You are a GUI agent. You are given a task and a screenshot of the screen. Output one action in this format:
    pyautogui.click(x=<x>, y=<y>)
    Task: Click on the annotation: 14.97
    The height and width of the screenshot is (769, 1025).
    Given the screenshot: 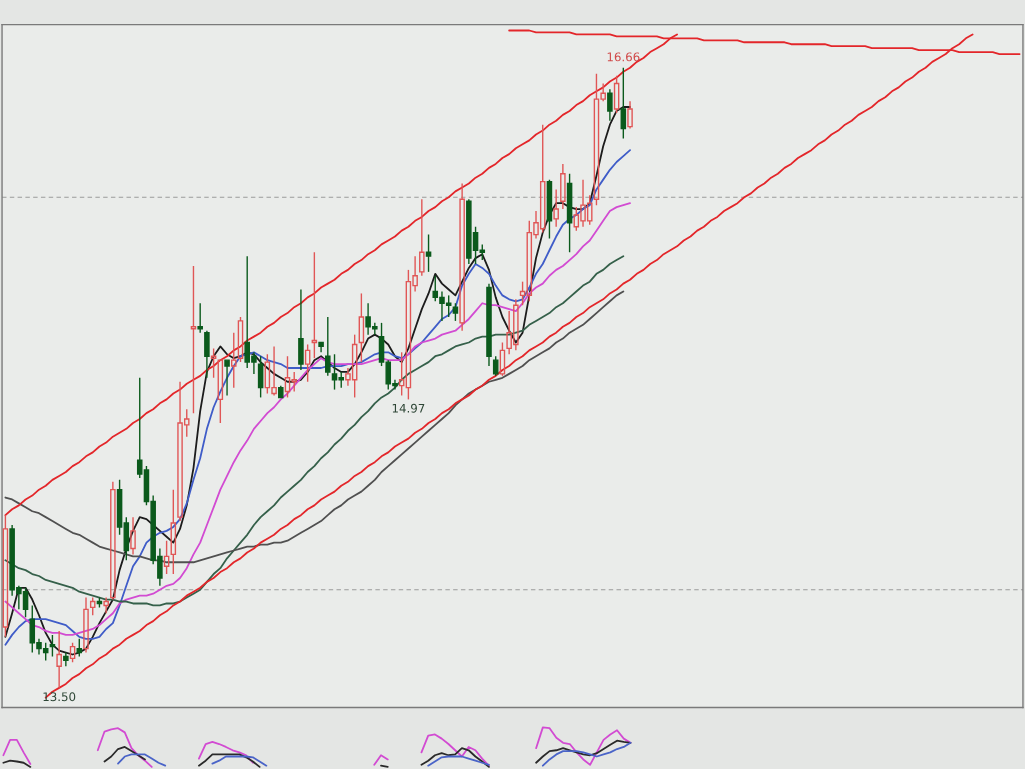 What is the action you would take?
    pyautogui.click(x=408, y=408)
    